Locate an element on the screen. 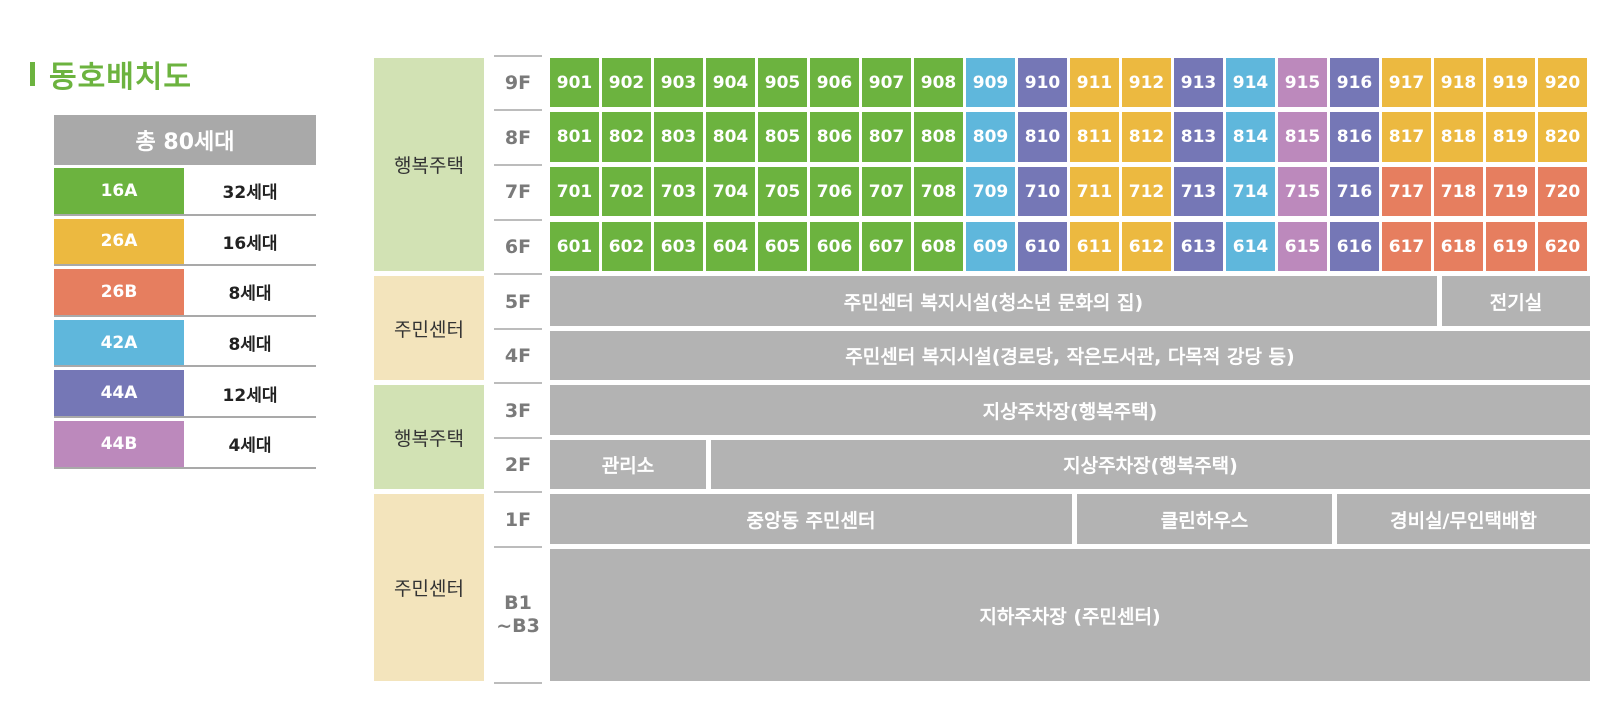  unit-cell: 603 is located at coordinates (678, 246).